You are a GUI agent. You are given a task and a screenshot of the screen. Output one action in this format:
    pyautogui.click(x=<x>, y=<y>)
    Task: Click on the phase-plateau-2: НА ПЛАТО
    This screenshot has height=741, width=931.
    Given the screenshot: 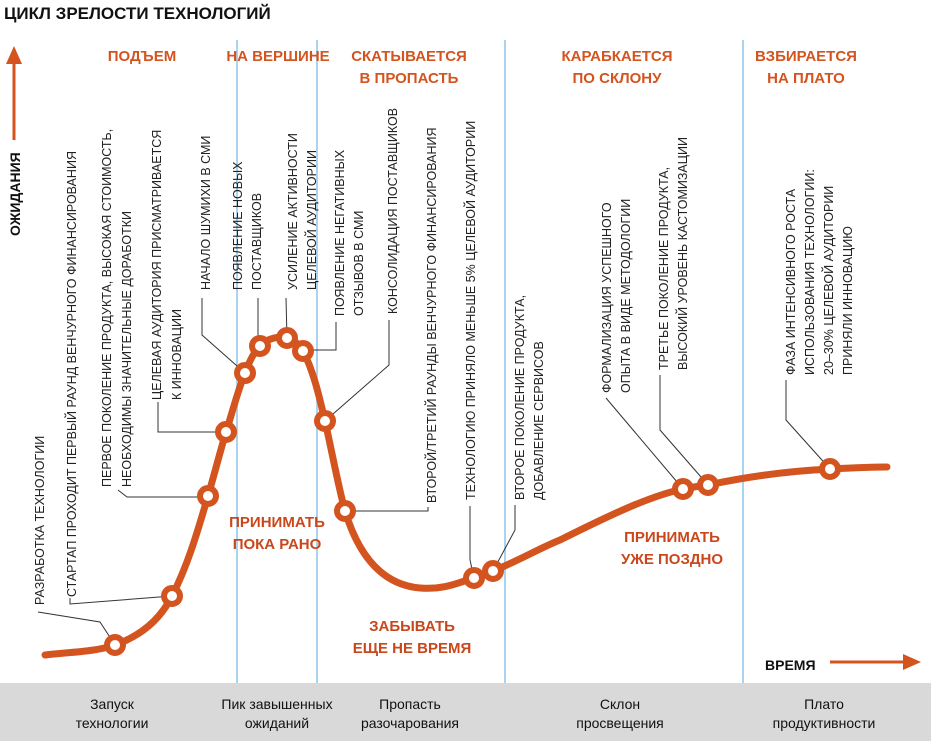 What is the action you would take?
    pyautogui.click(x=806, y=78)
    